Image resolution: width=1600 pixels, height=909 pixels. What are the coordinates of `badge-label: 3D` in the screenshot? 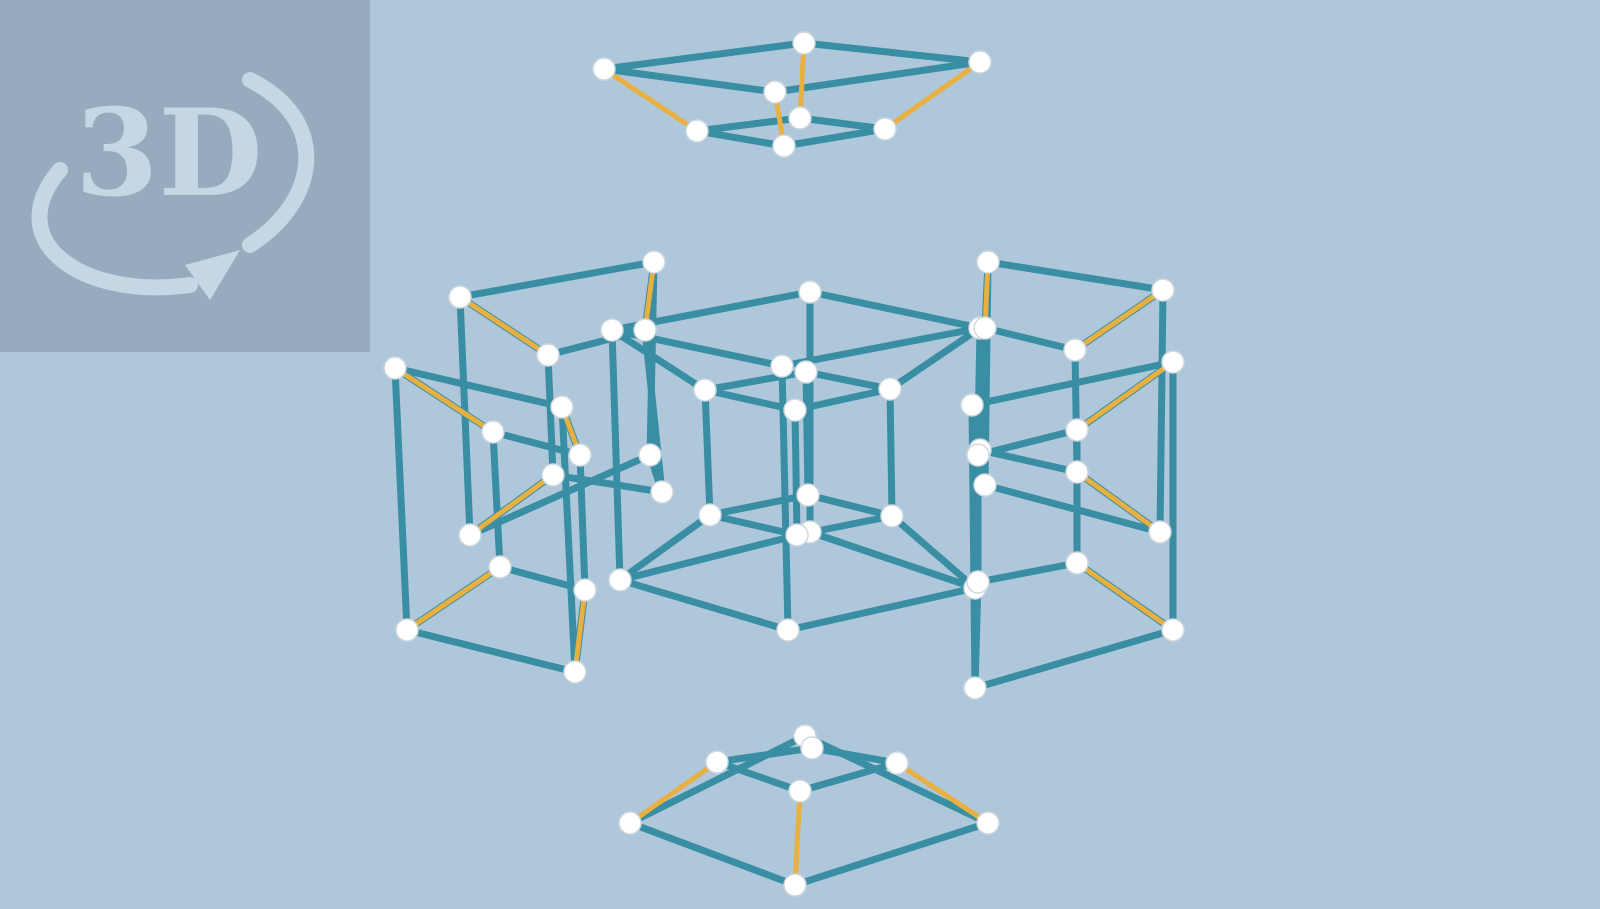 It's located at (169, 153).